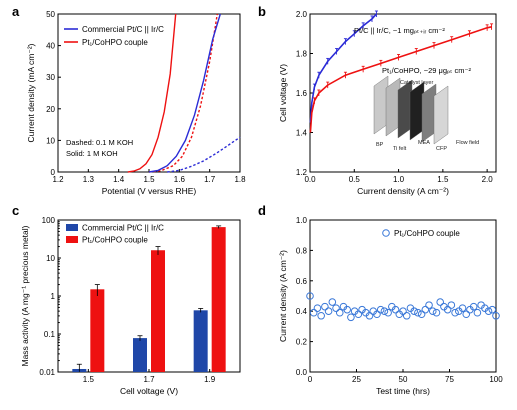  I want to click on c-ytick-label: 0.1, so click(50, 334).